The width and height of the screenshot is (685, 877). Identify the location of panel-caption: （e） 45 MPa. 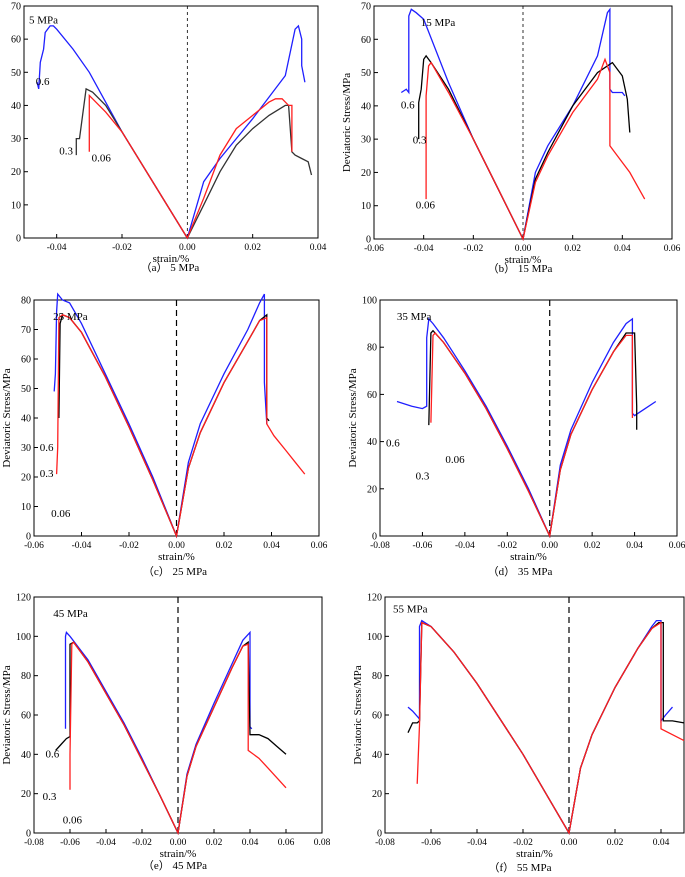
(175, 865).